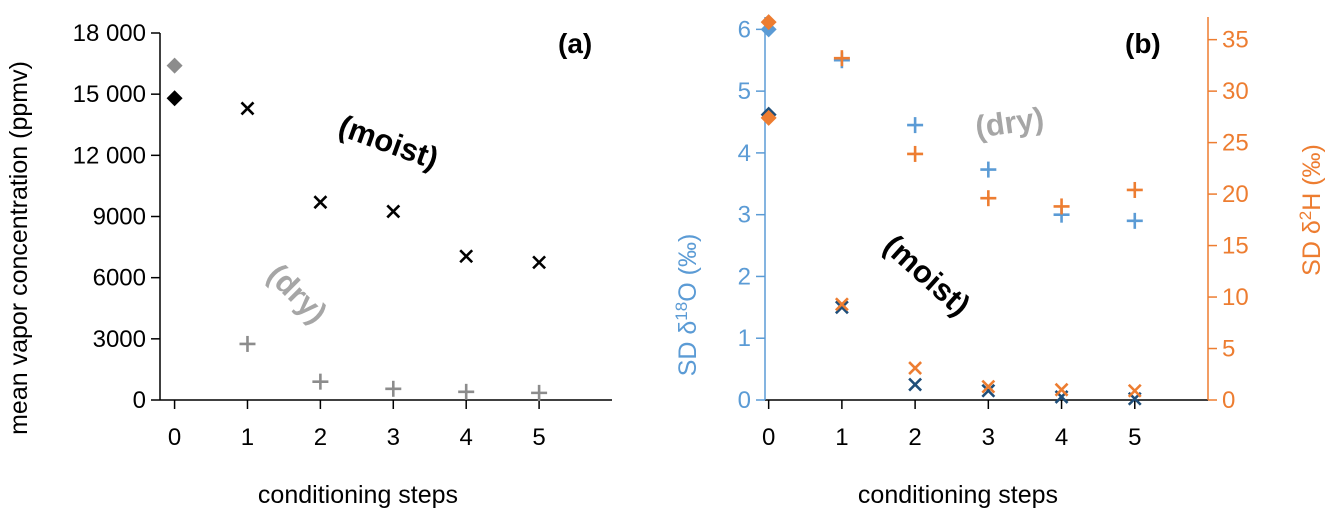  I want to click on panel-a-x-tick-label: 5, so click(538, 437).